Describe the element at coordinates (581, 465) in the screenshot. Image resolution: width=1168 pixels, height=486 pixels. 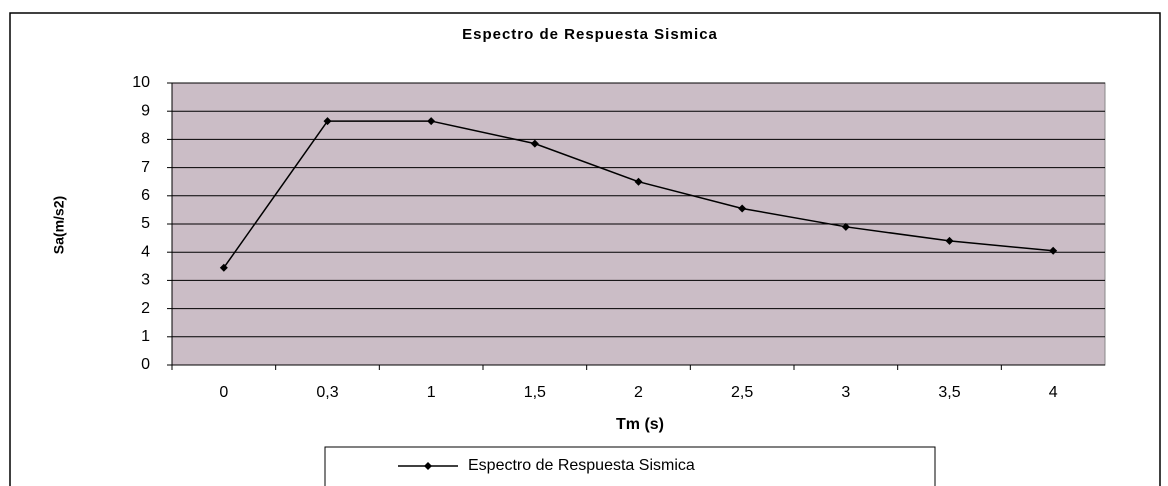
I see `legend-label: Espectro de Respuesta Sismica` at that location.